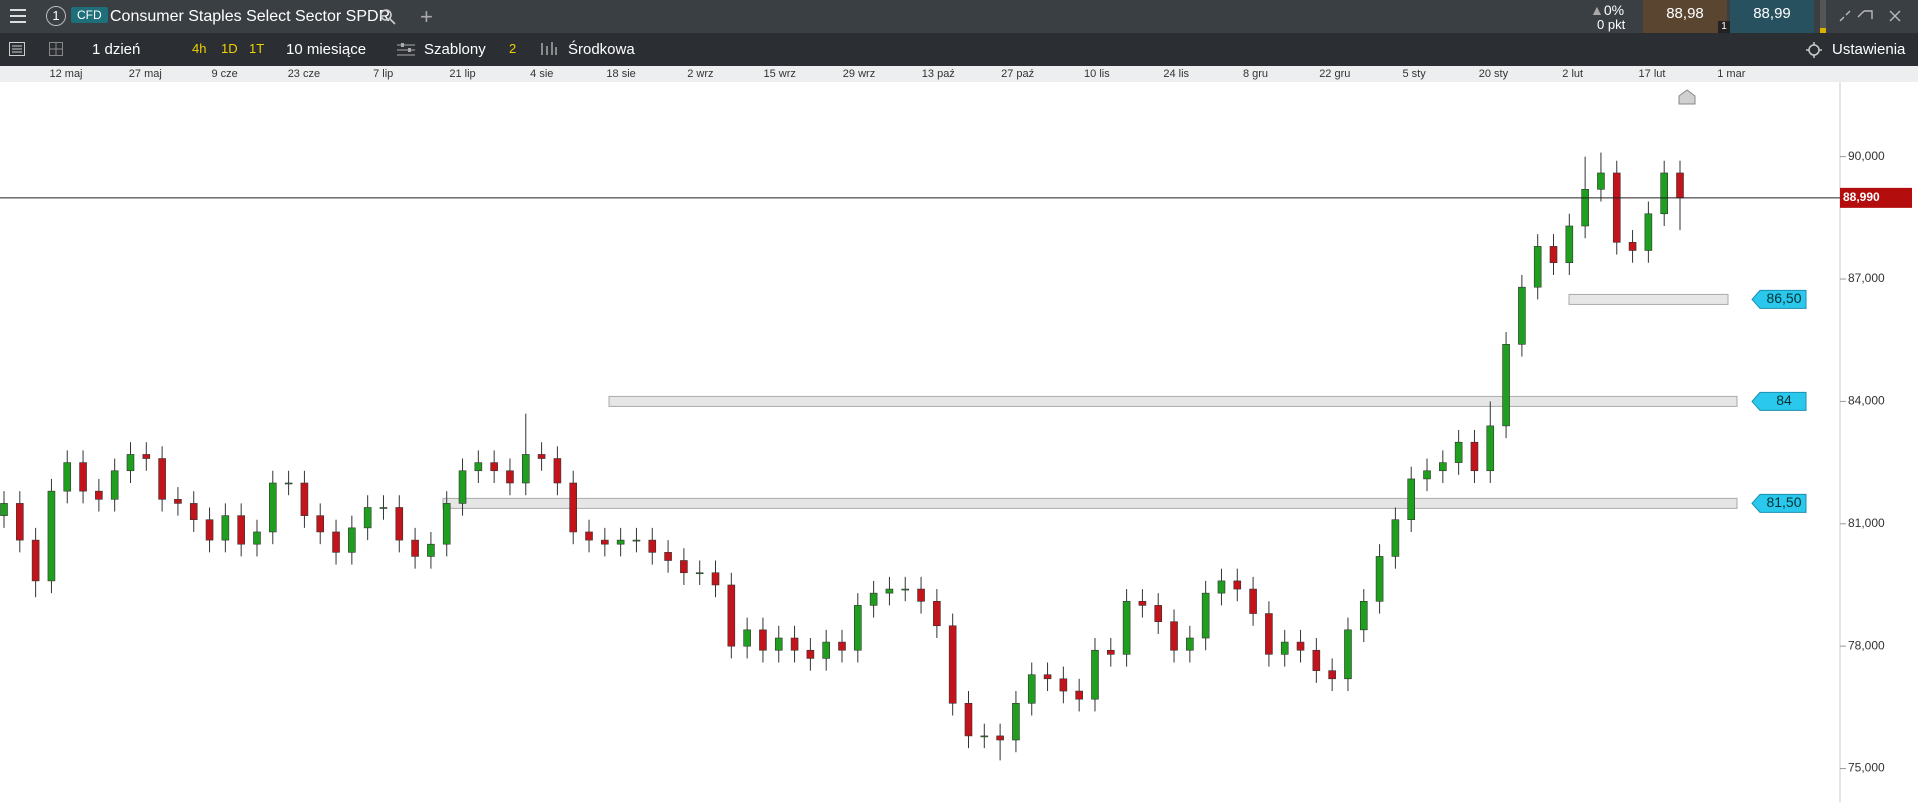  Describe the element at coordinates (959, 74) in the screenshot. I see `date-axis` at that location.